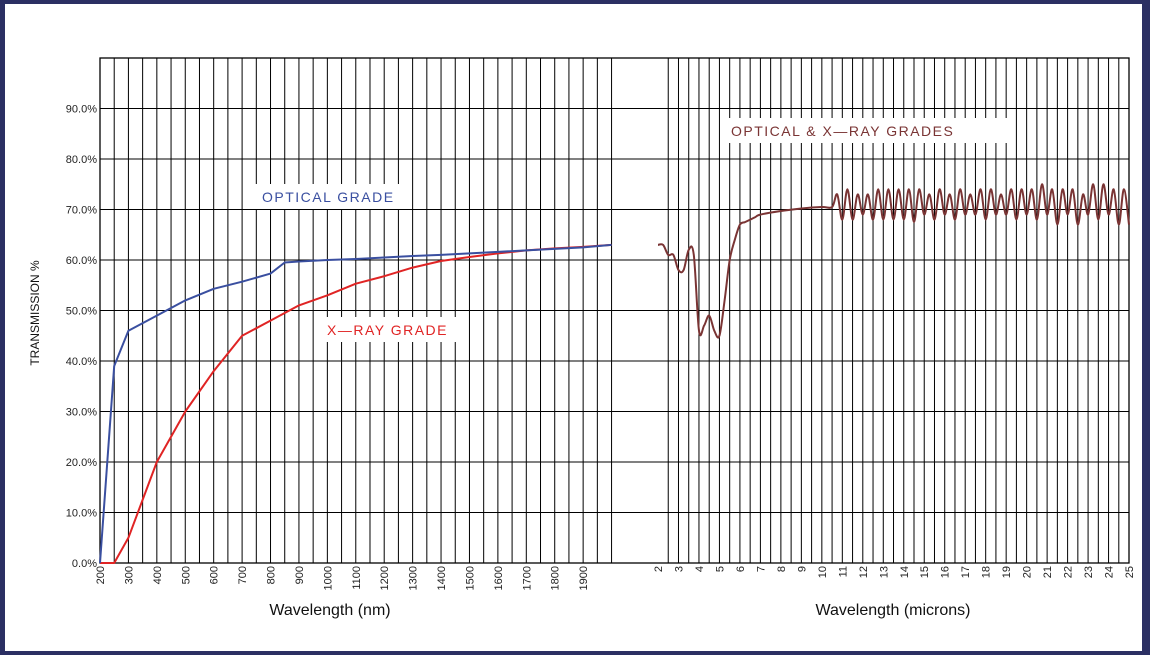  I want to click on y-tick-label: 10.0%, so click(81, 514).